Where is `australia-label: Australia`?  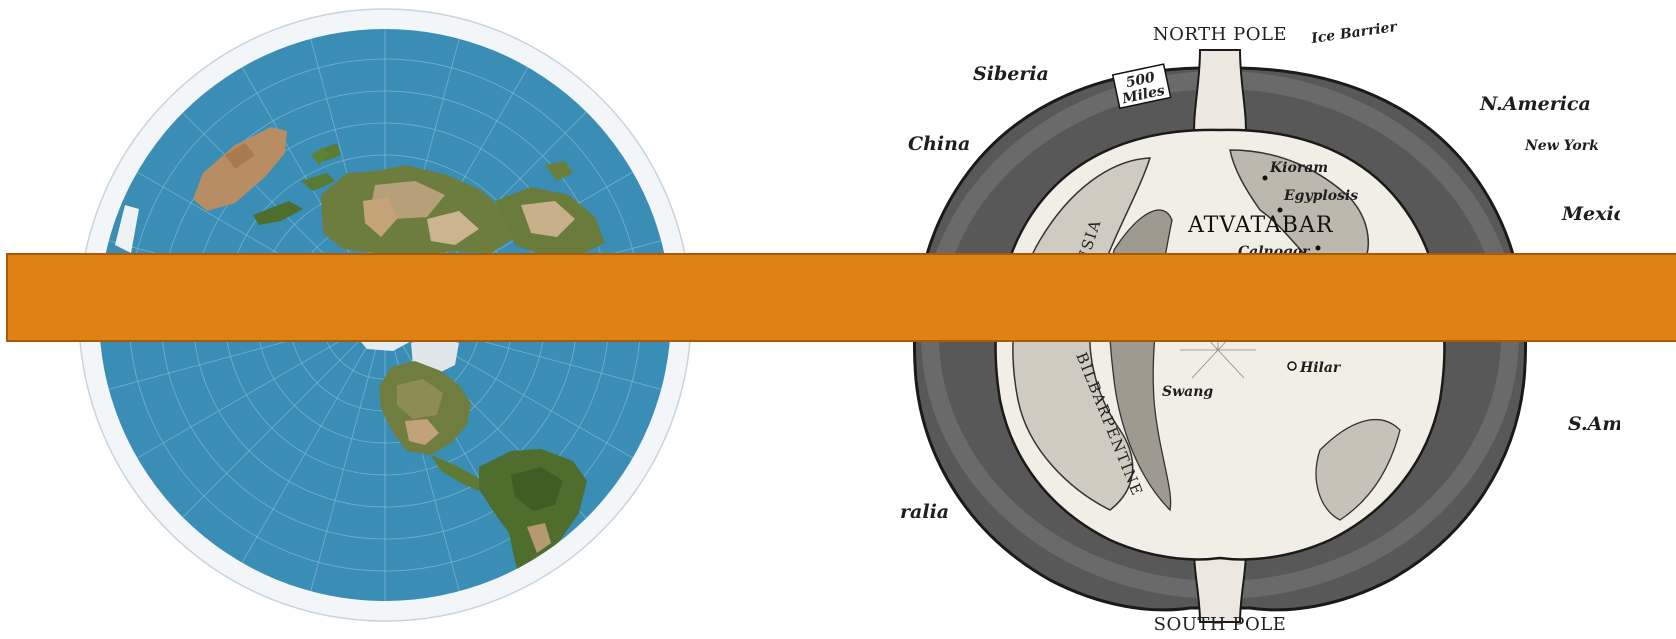
australia-label: Australia is located at coordinates (924, 512).